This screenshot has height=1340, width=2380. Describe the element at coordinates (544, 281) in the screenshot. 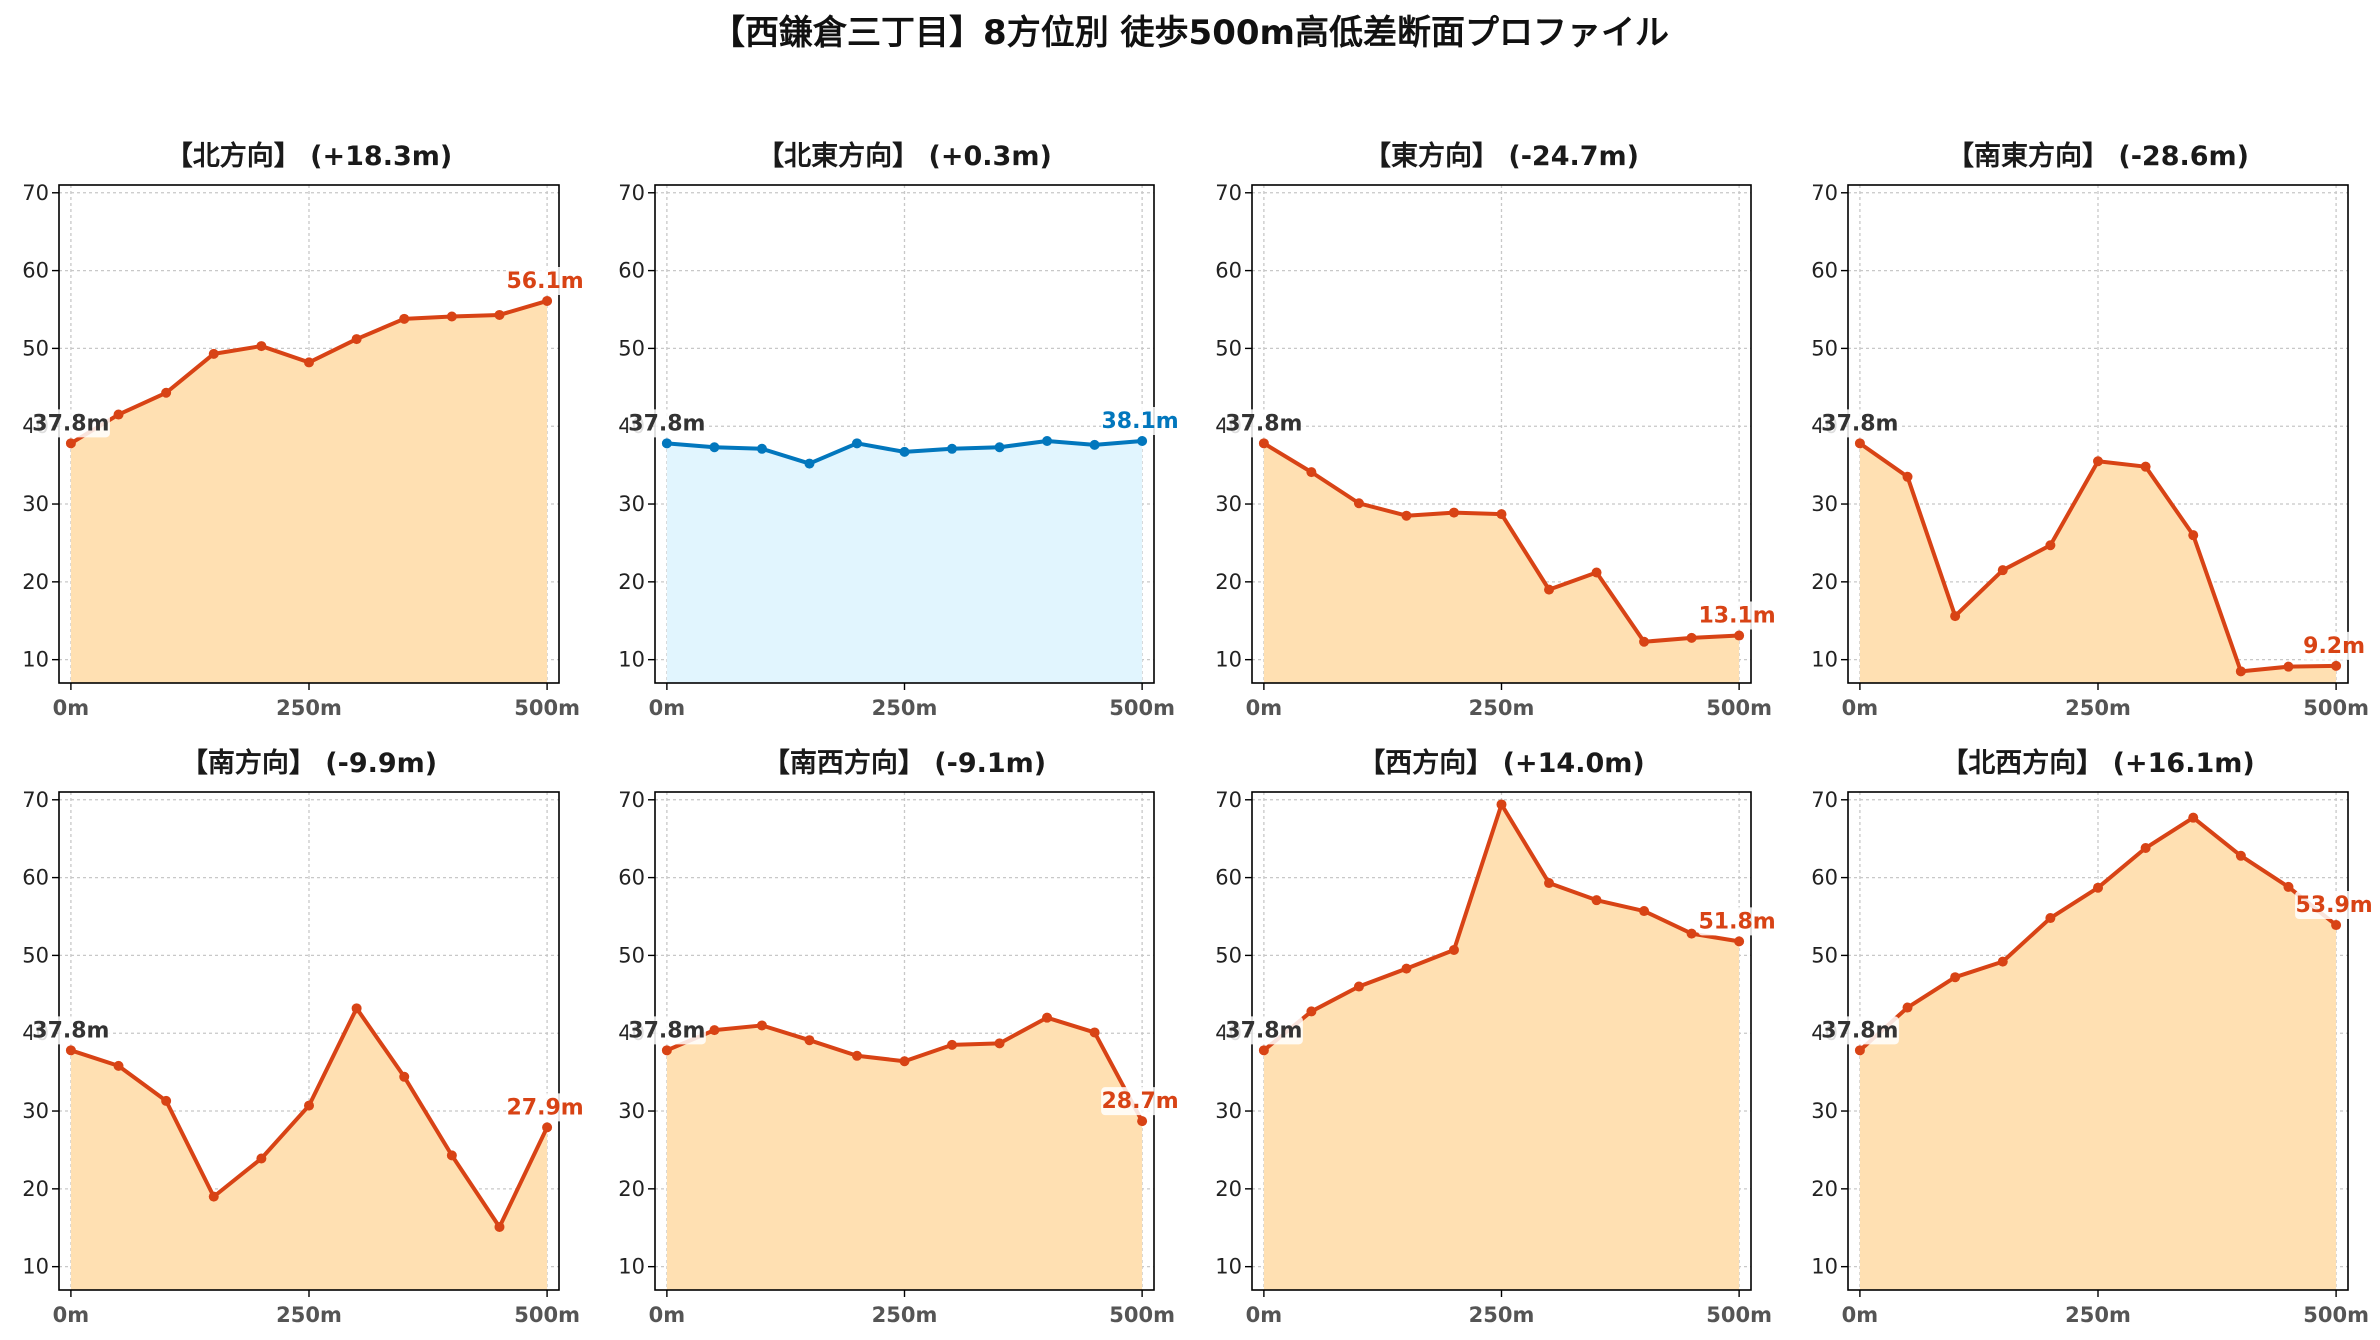

I see `end-elevation-label: 56.1m` at that location.